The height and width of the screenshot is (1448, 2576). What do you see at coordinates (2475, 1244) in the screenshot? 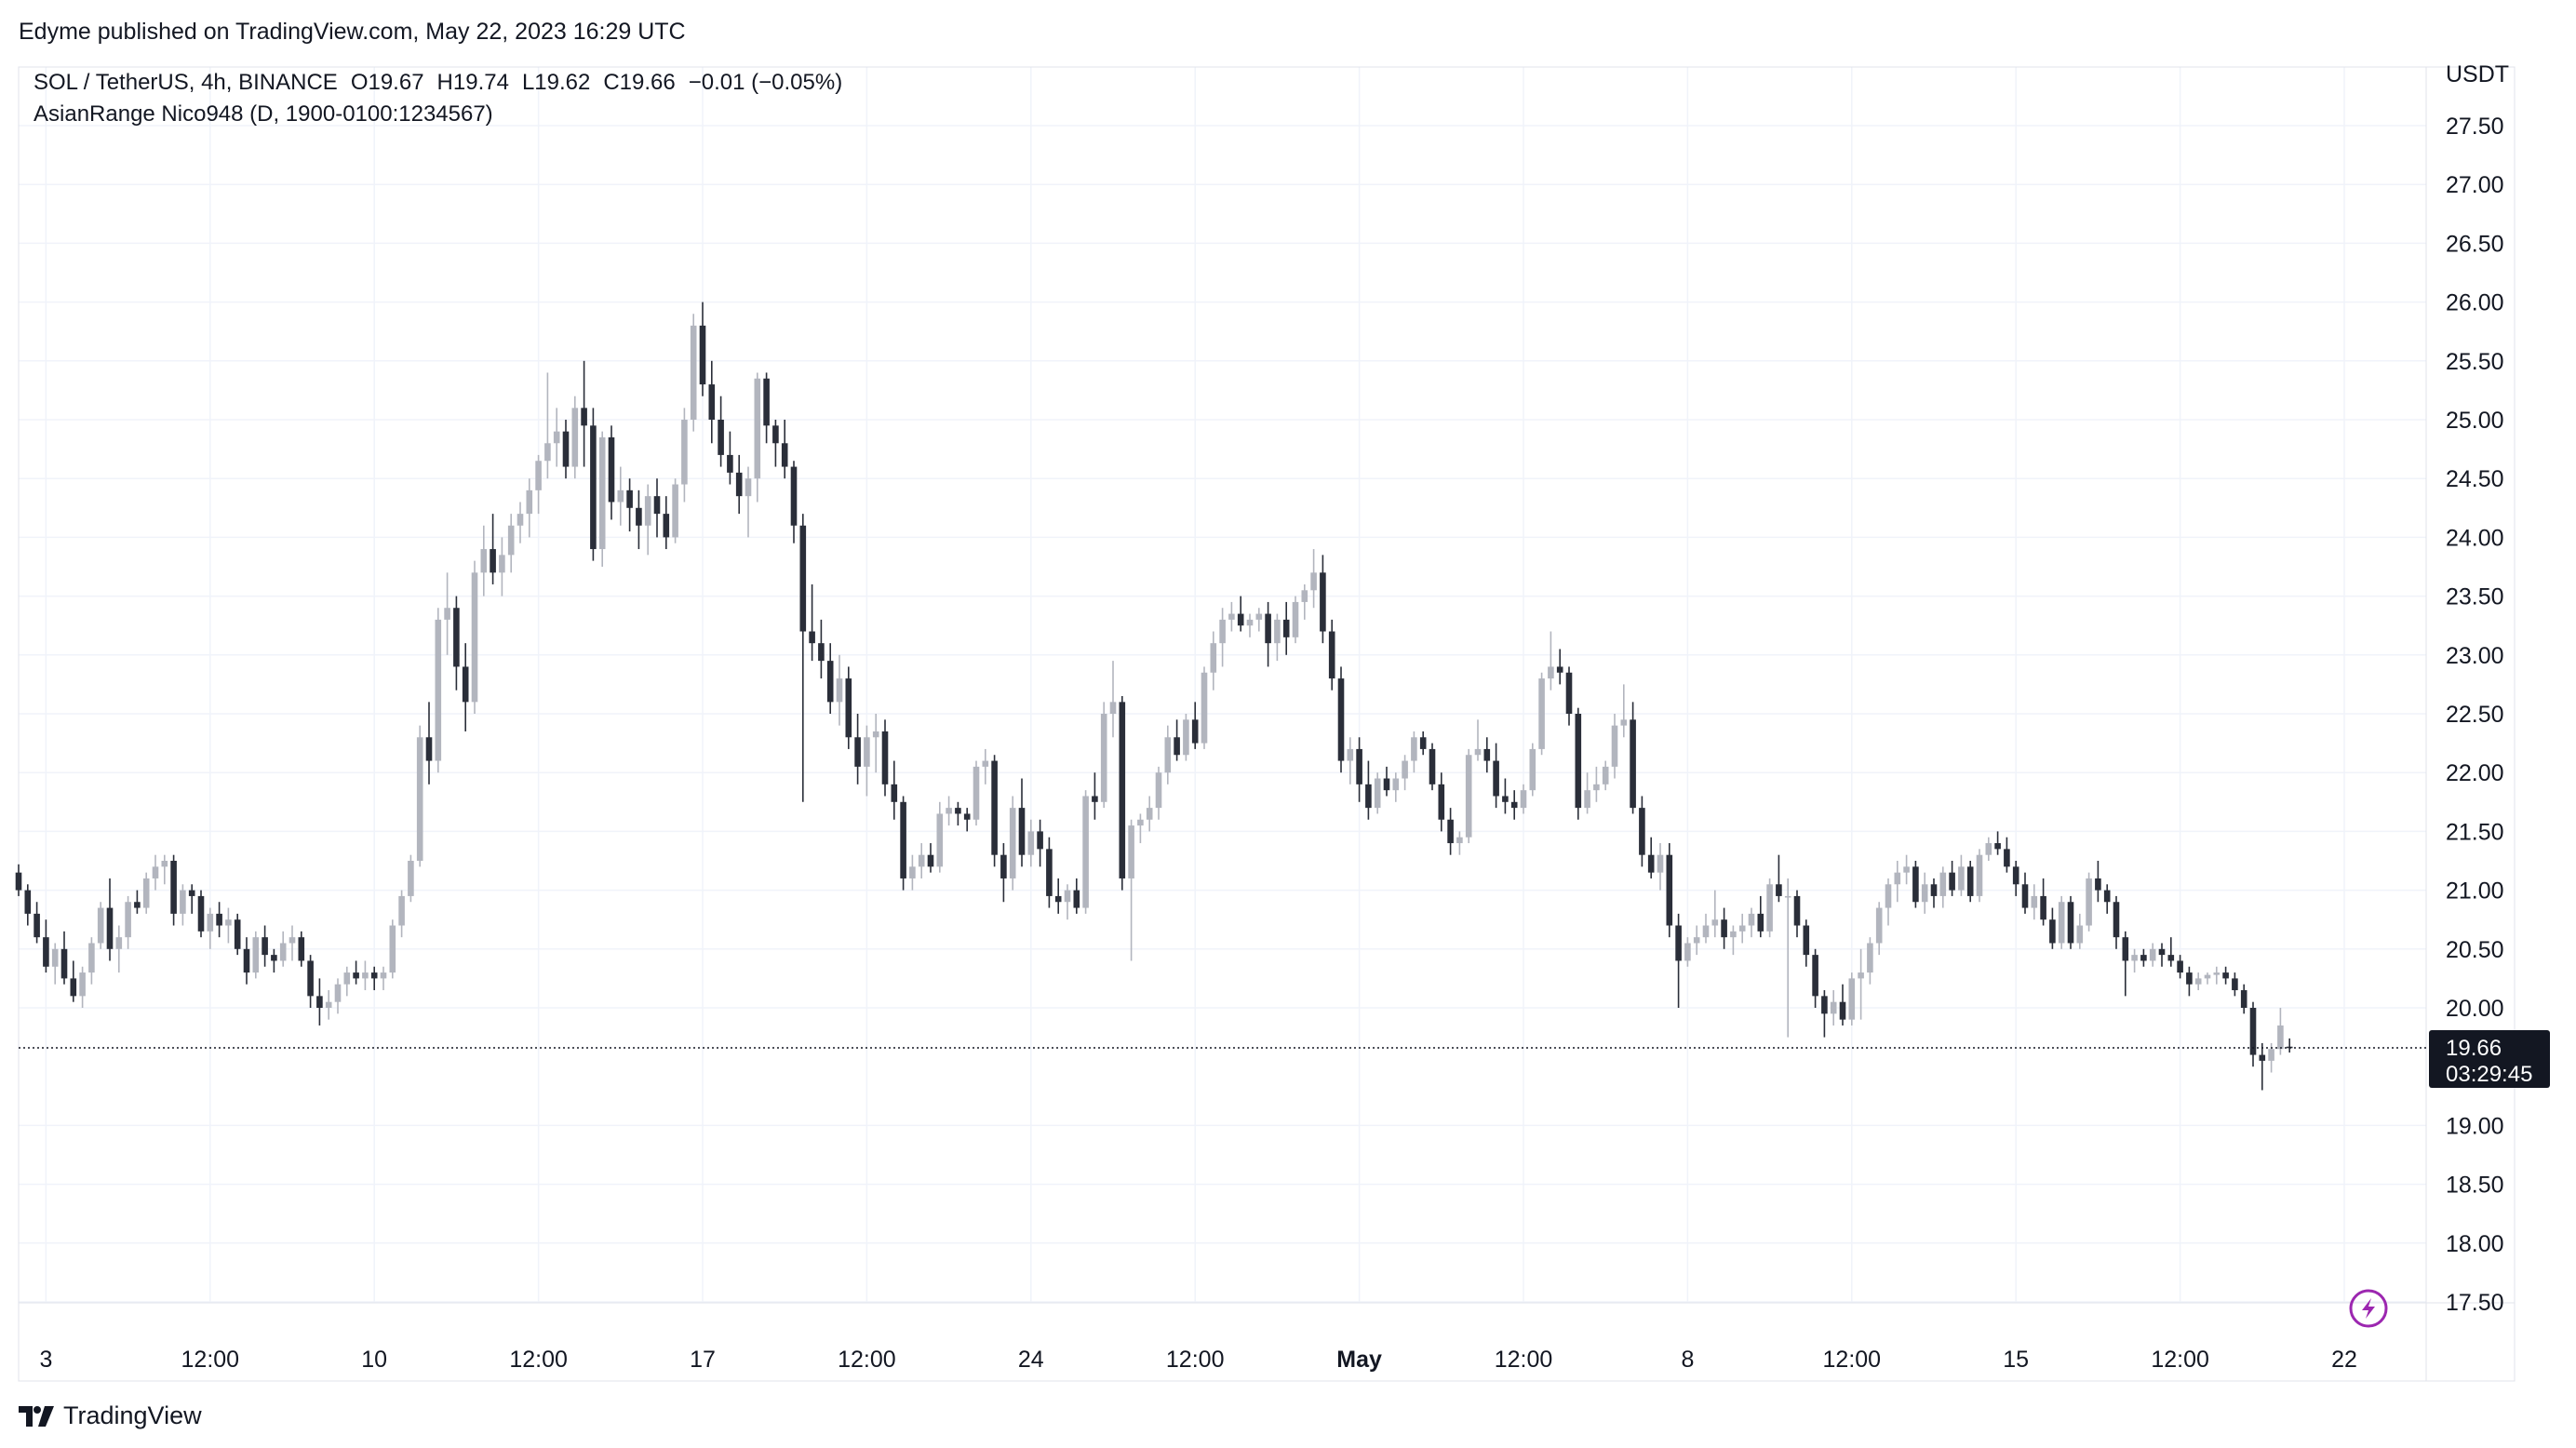
I see `price-tick-label: 18.00` at bounding box center [2475, 1244].